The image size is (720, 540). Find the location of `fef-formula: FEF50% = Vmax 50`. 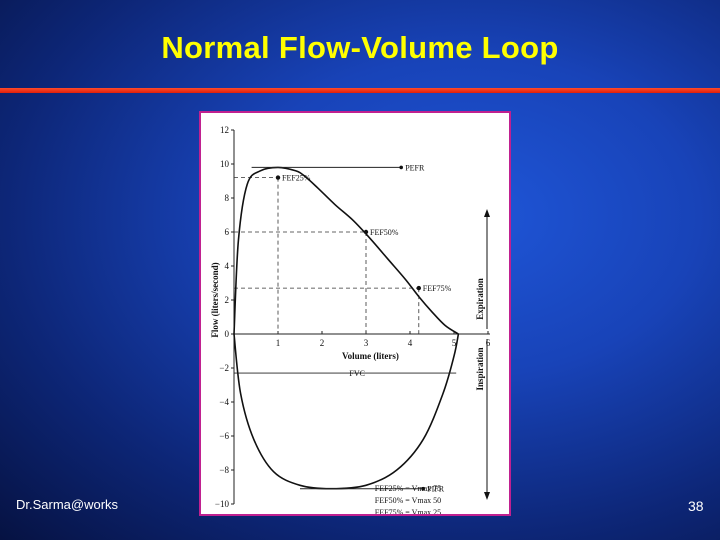

fef-formula: FEF50% = Vmax 50 is located at coordinates (408, 500).